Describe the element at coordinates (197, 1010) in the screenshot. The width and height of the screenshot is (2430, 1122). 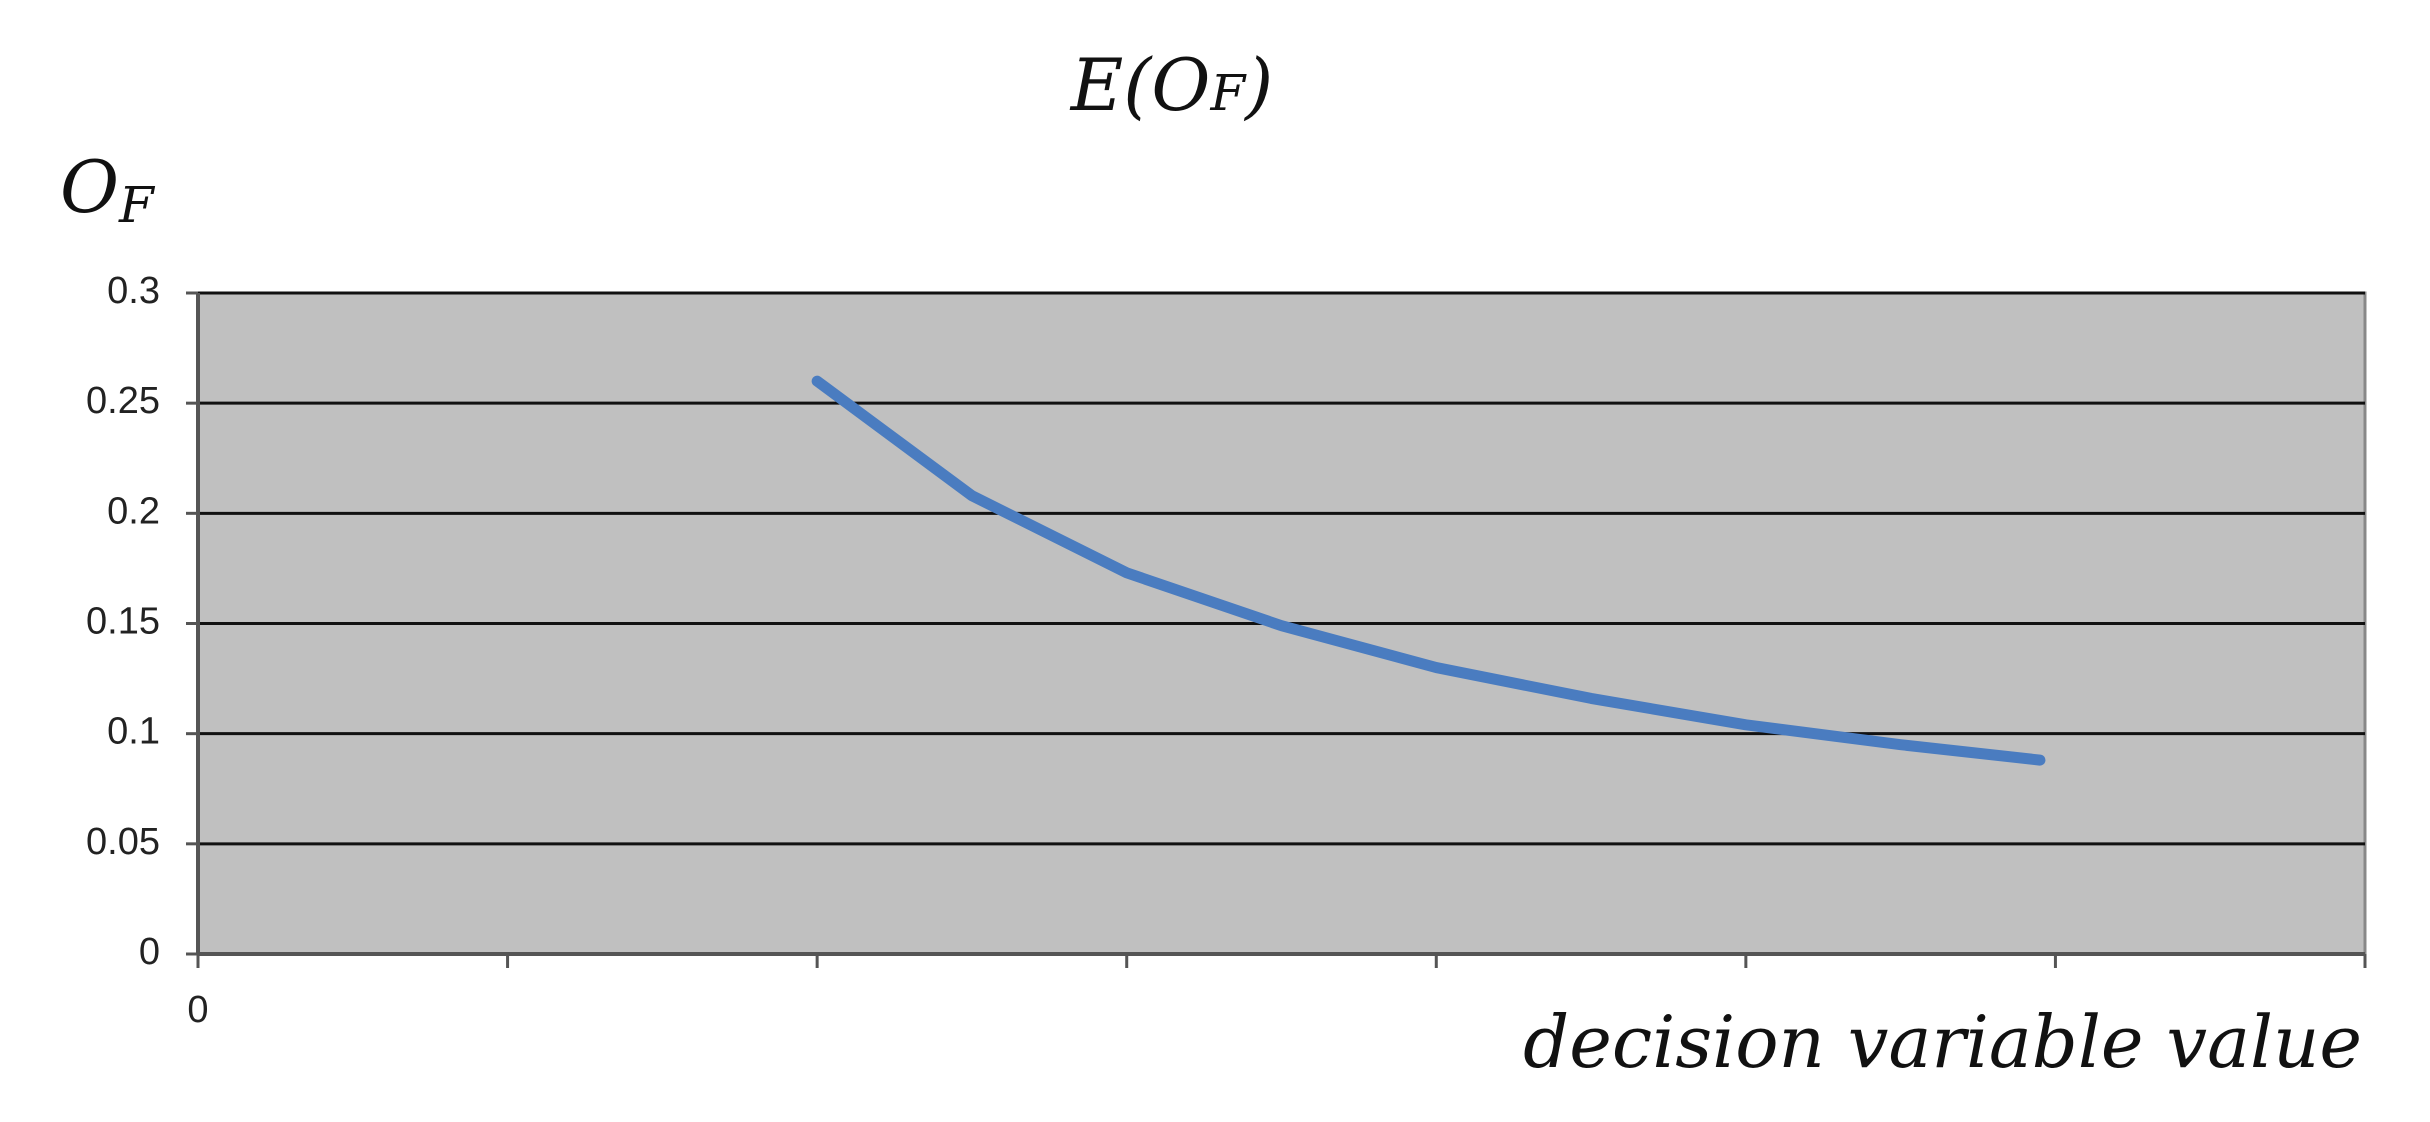
I see `x-tick-label: 0` at that location.